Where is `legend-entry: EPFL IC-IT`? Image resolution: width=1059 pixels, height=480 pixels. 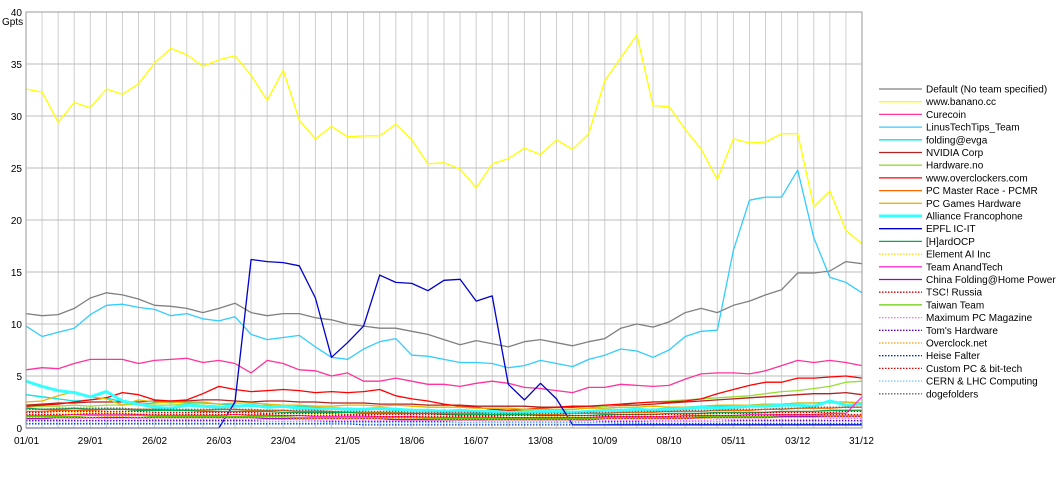 legend-entry: EPFL IC-IT is located at coordinates (951, 229).